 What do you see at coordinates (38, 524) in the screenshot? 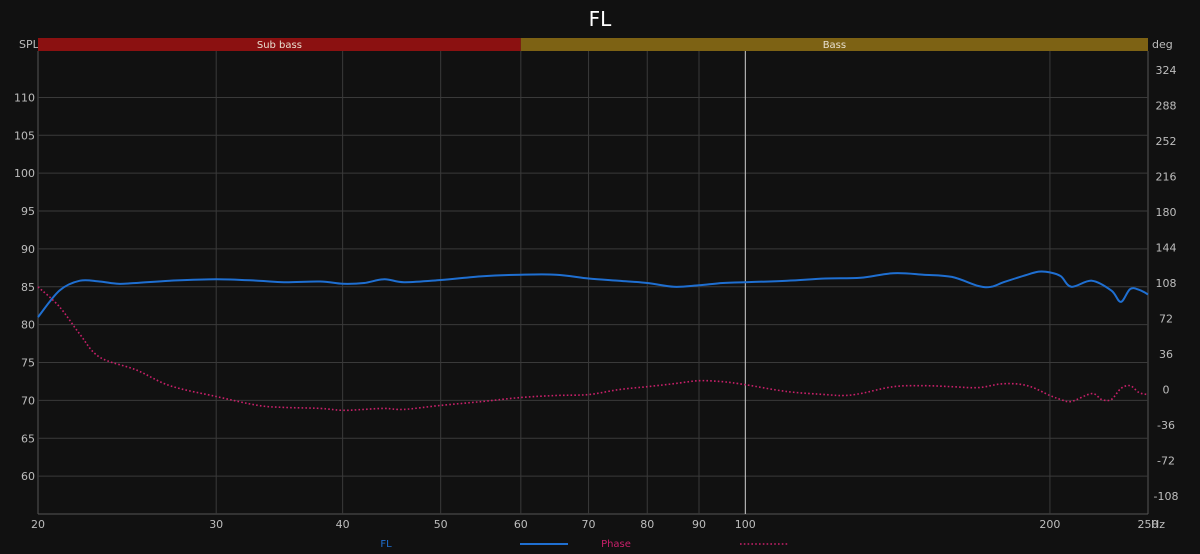
I see `x-tick-20: 20` at bounding box center [38, 524].